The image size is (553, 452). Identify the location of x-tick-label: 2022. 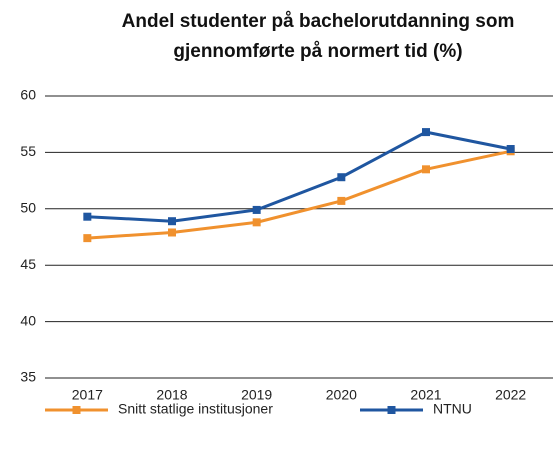
(510, 395).